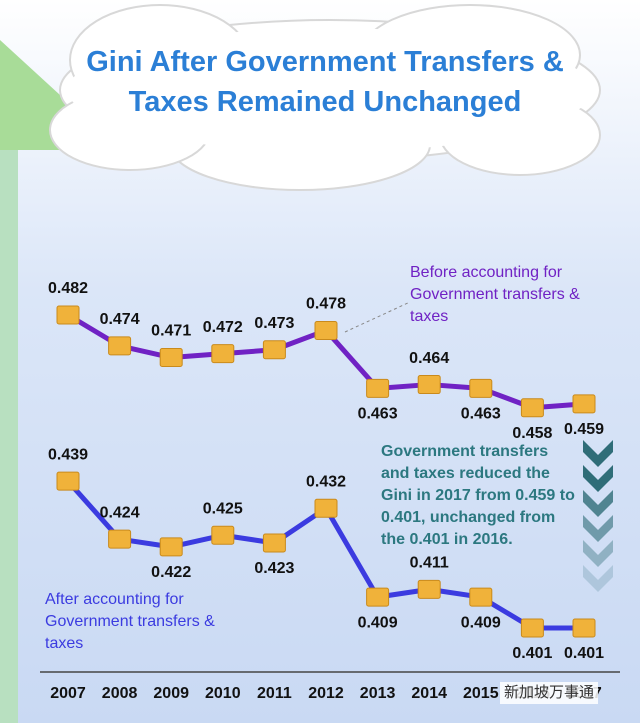 Image resolution: width=640 pixels, height=723 pixels. What do you see at coordinates (274, 693) in the screenshot?
I see `x-tick-label: 2011` at bounding box center [274, 693].